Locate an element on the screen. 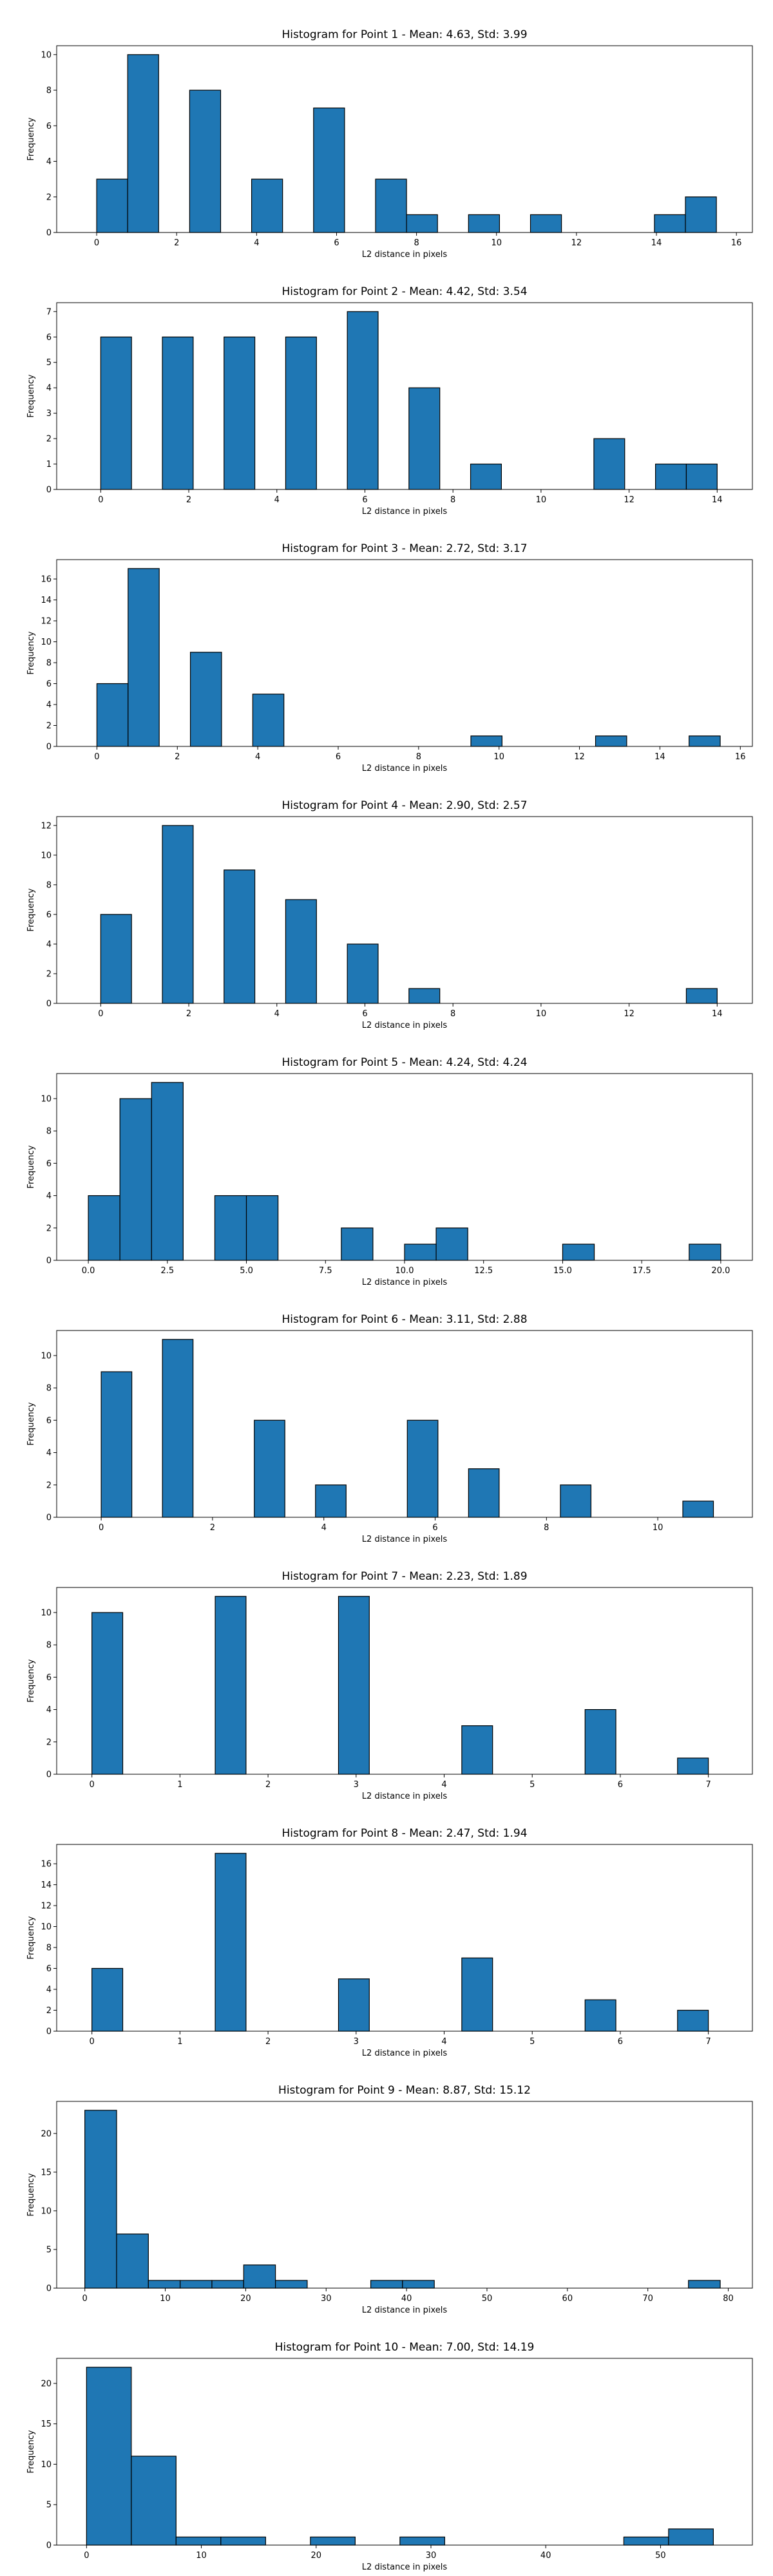 This screenshot has width=773, height=2576. y-tick-label: 1 is located at coordinates (49, 464).